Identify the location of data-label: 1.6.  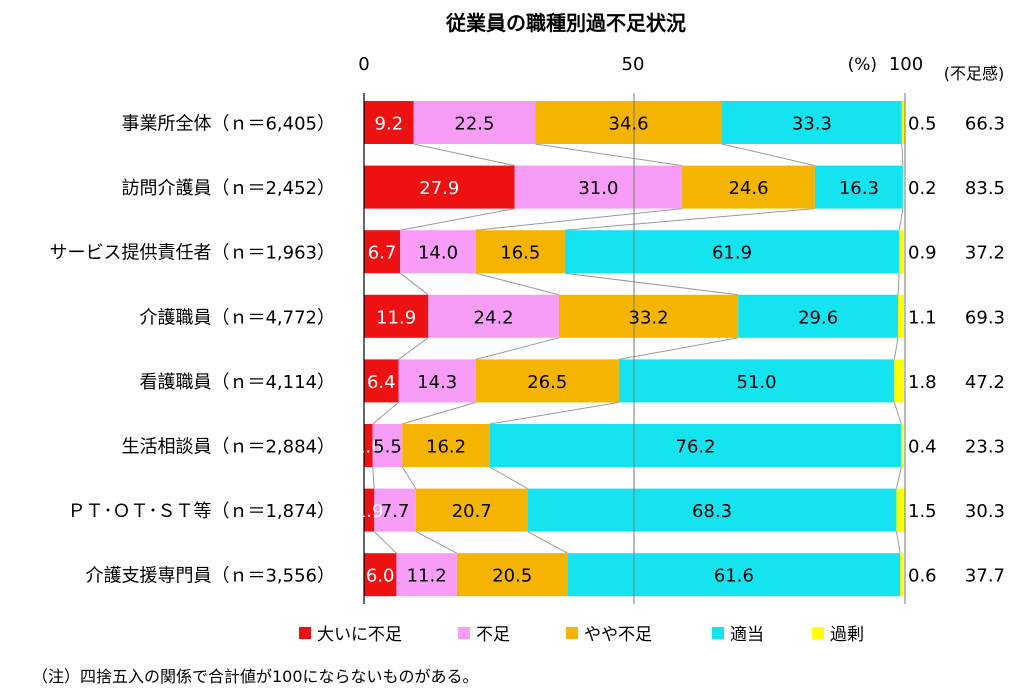
(368, 447).